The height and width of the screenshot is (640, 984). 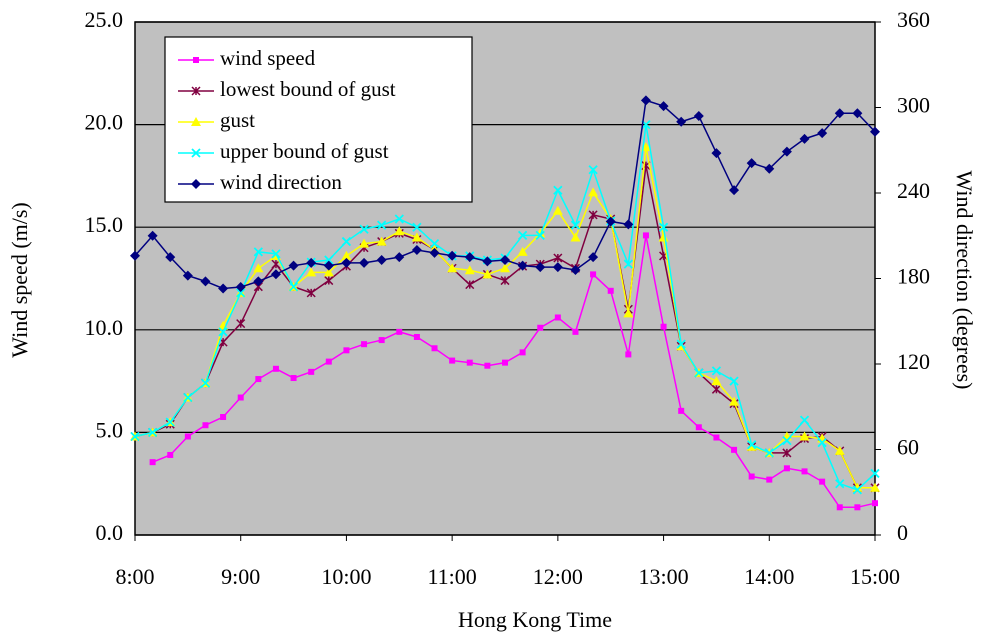 I want to click on y-tick-label: 5.0, so click(x=110, y=429).